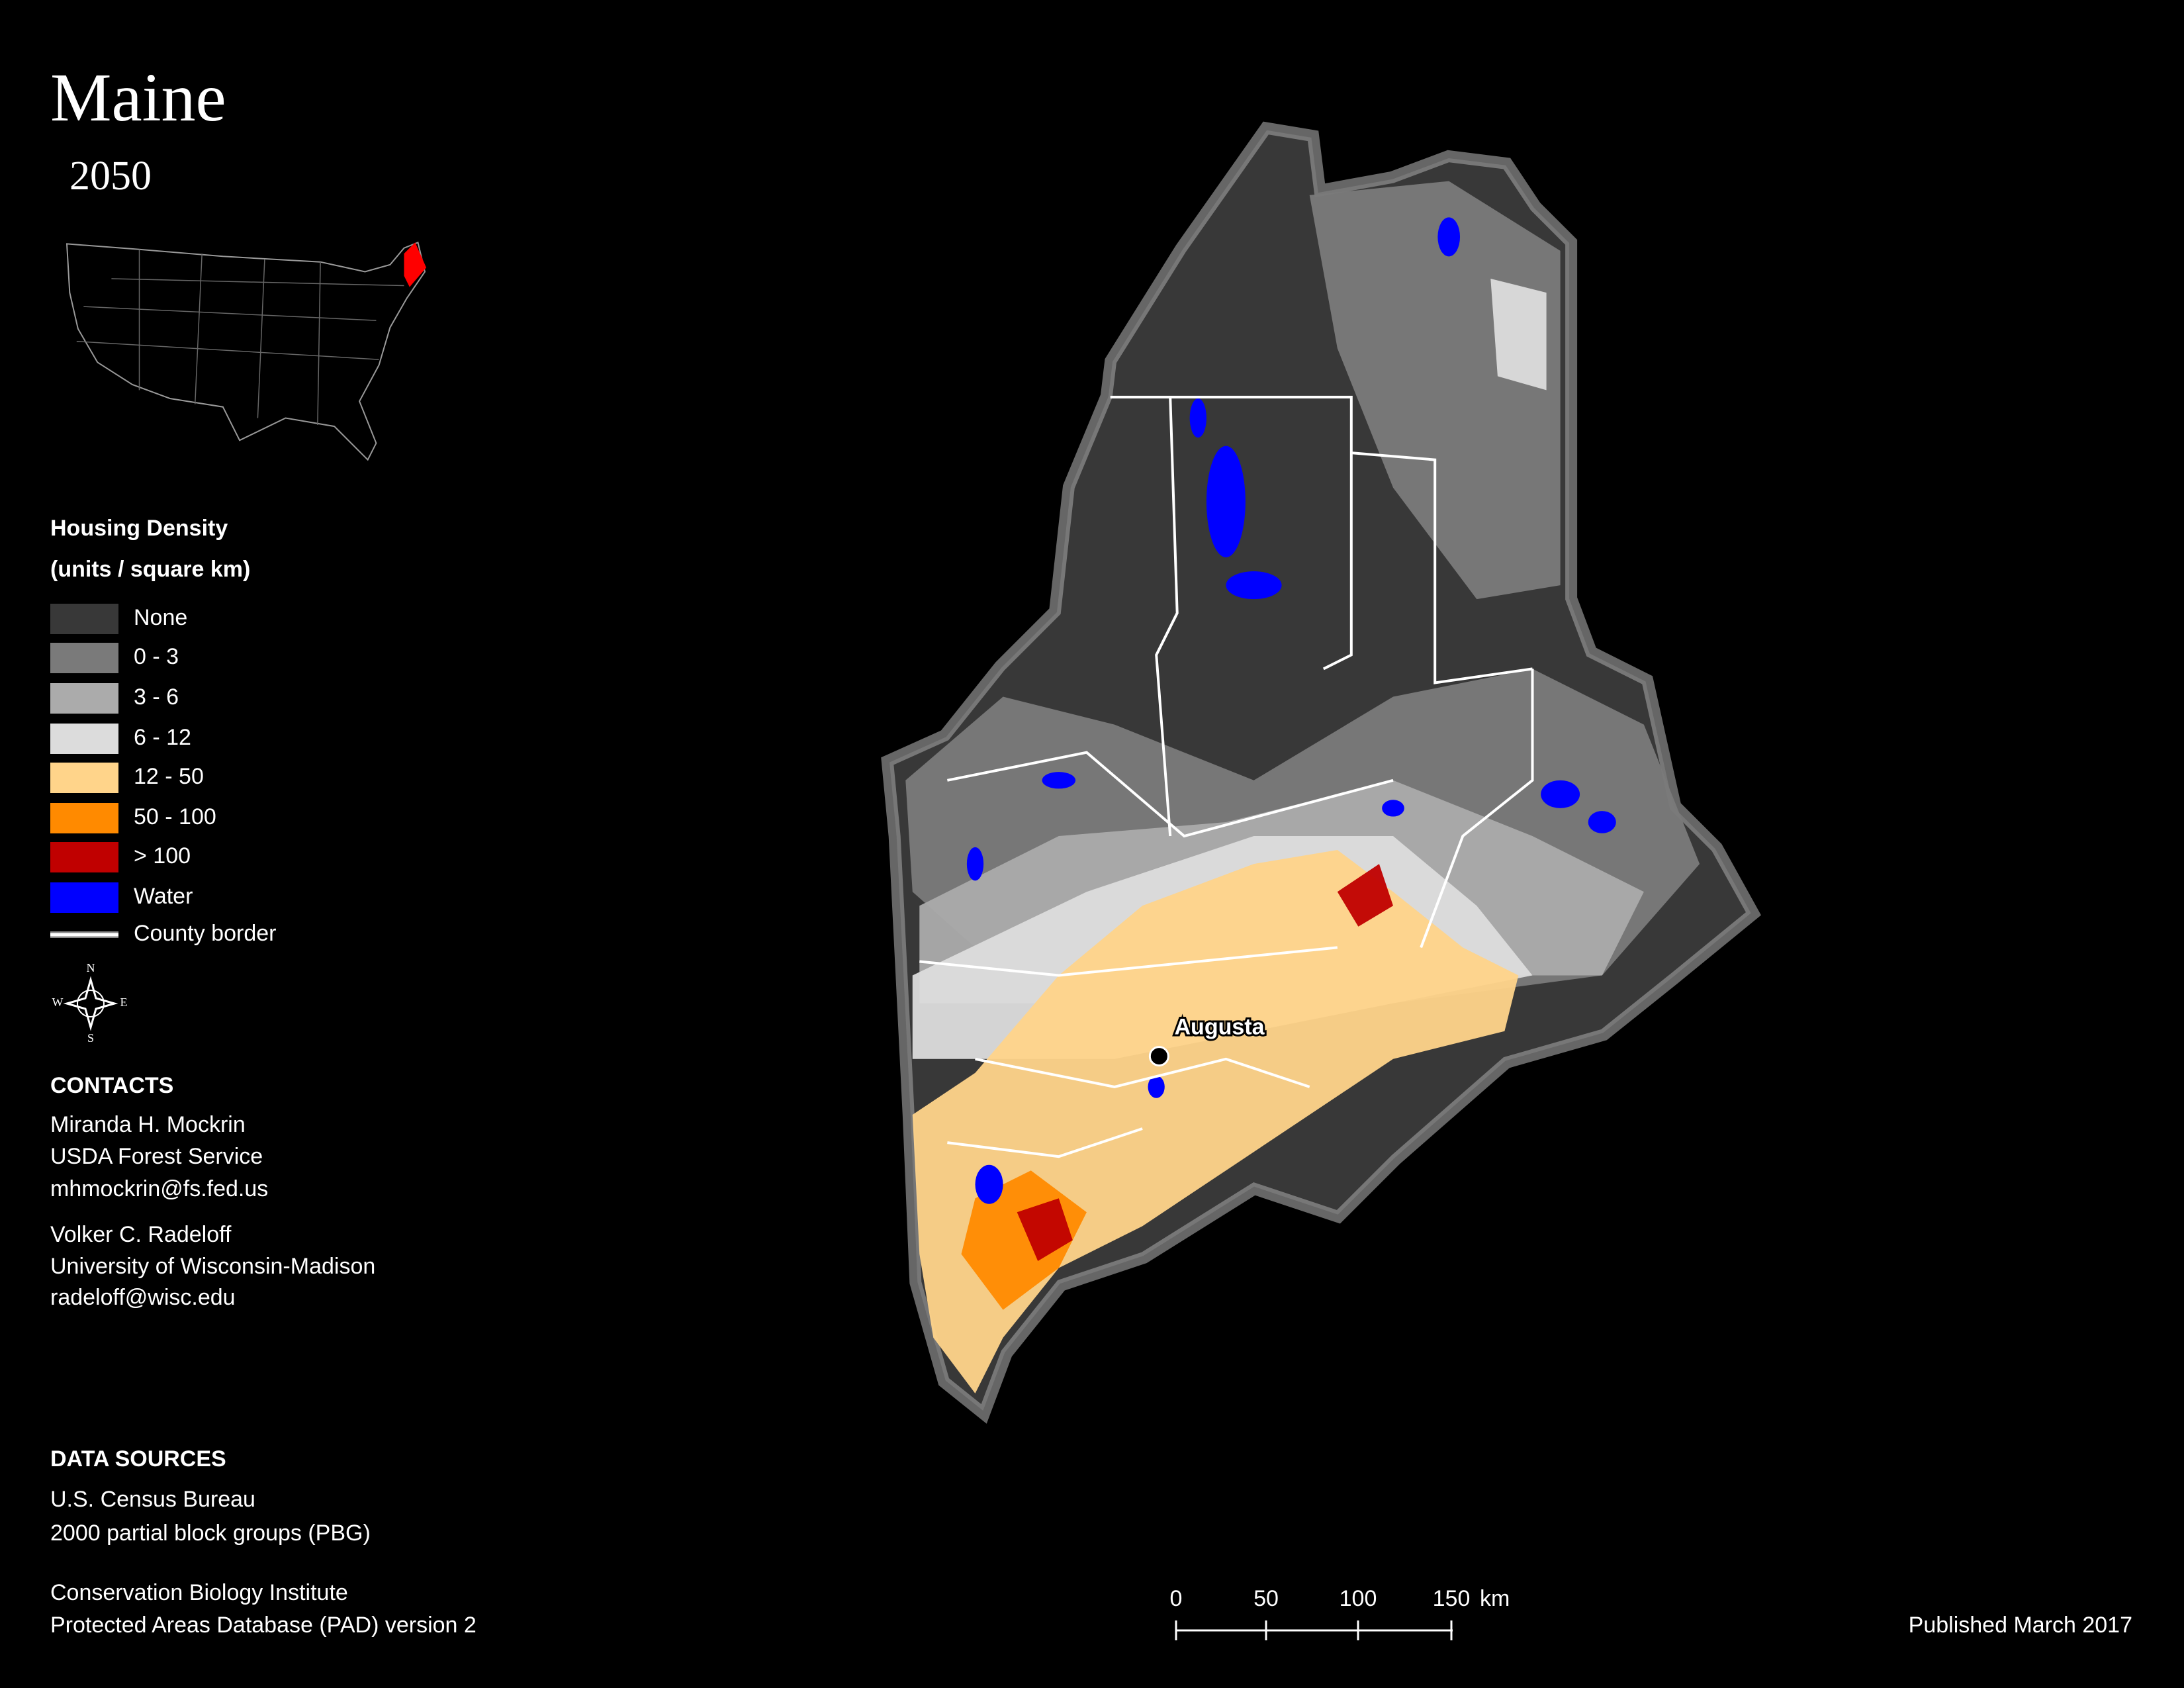 The height and width of the screenshot is (1688, 2184). Describe the element at coordinates (138, 98) in the screenshot. I see `title: Maine` at that location.